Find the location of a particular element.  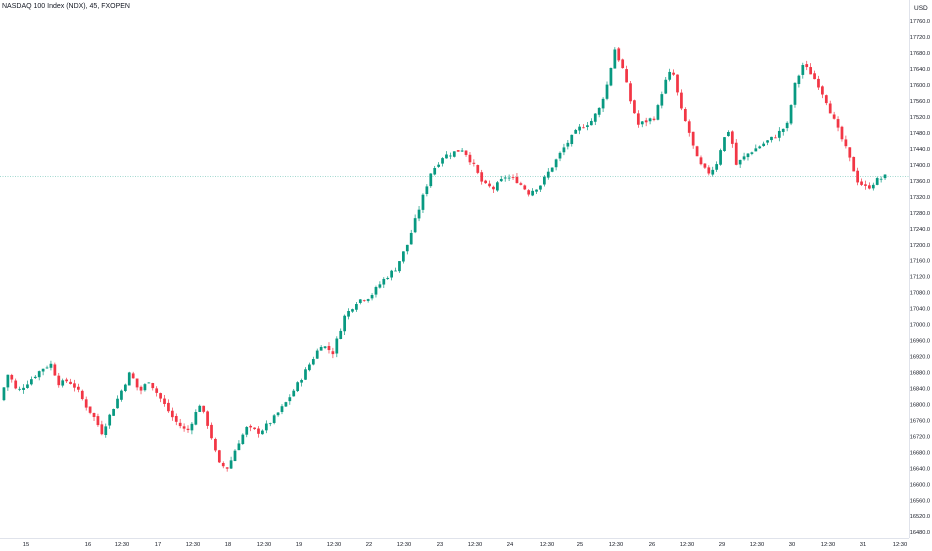

price-tick-label: 16960.0 is located at coordinates (920, 342).